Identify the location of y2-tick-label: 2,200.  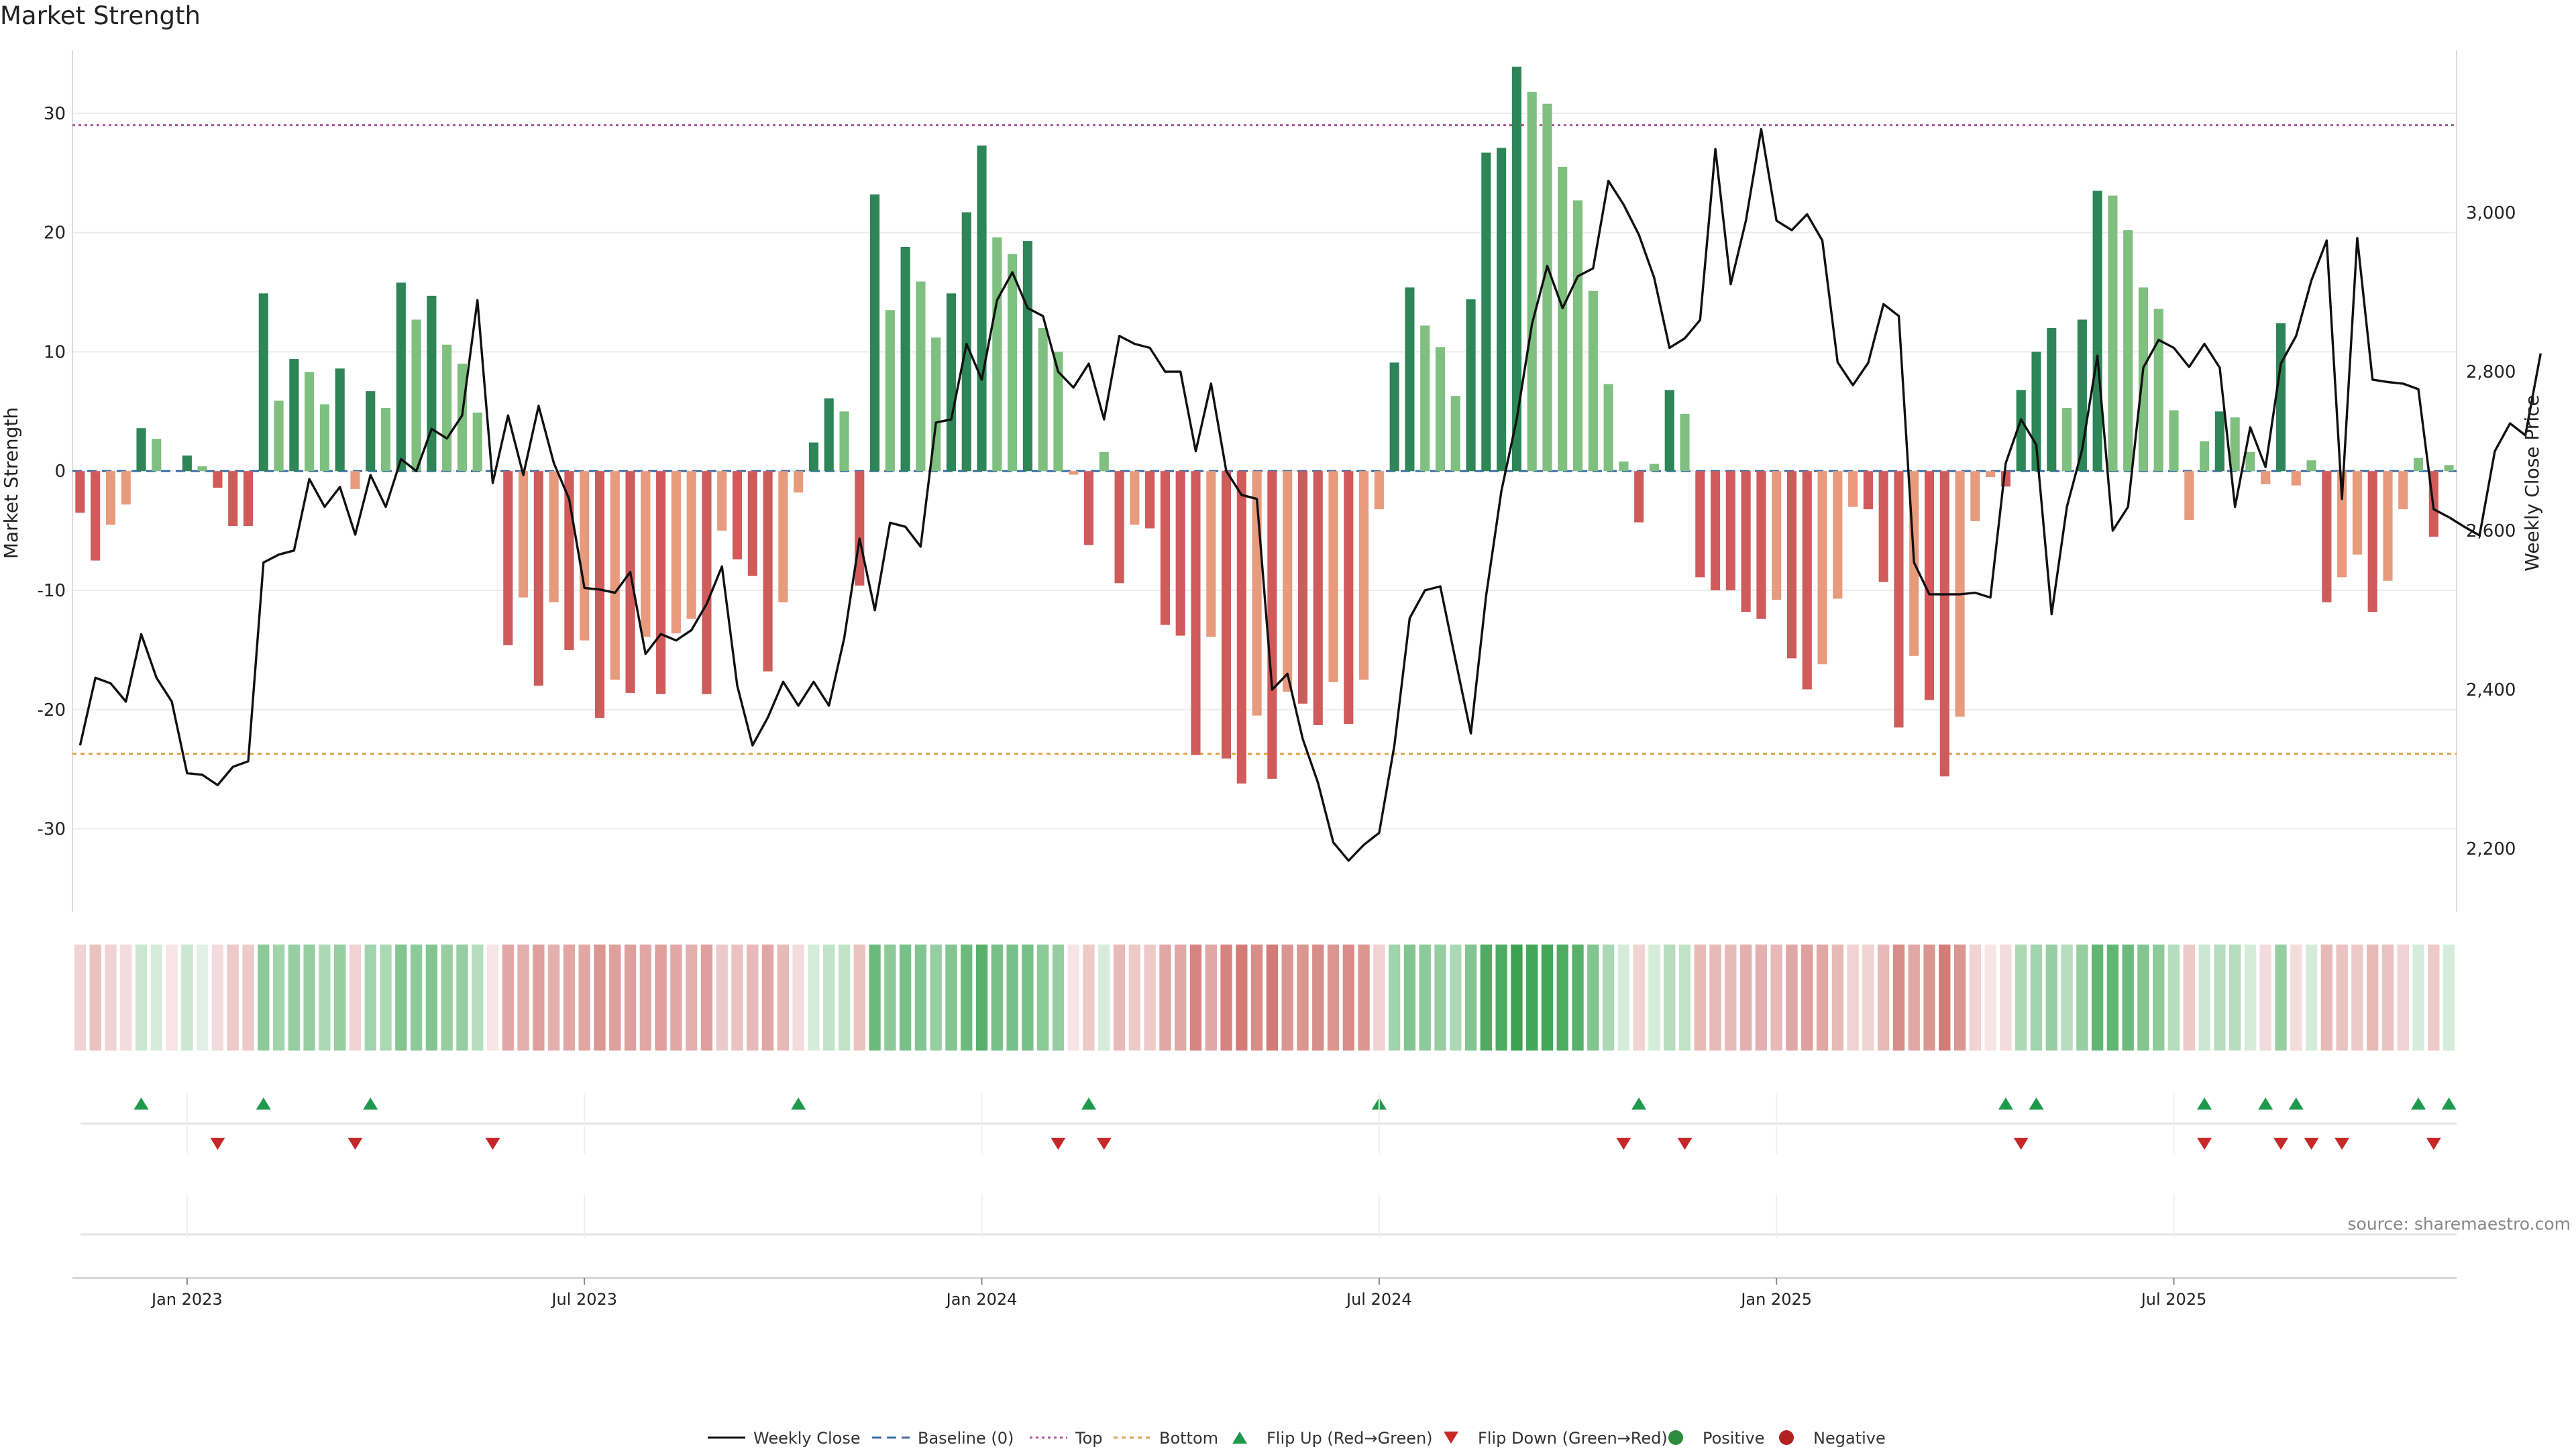
(2491, 849).